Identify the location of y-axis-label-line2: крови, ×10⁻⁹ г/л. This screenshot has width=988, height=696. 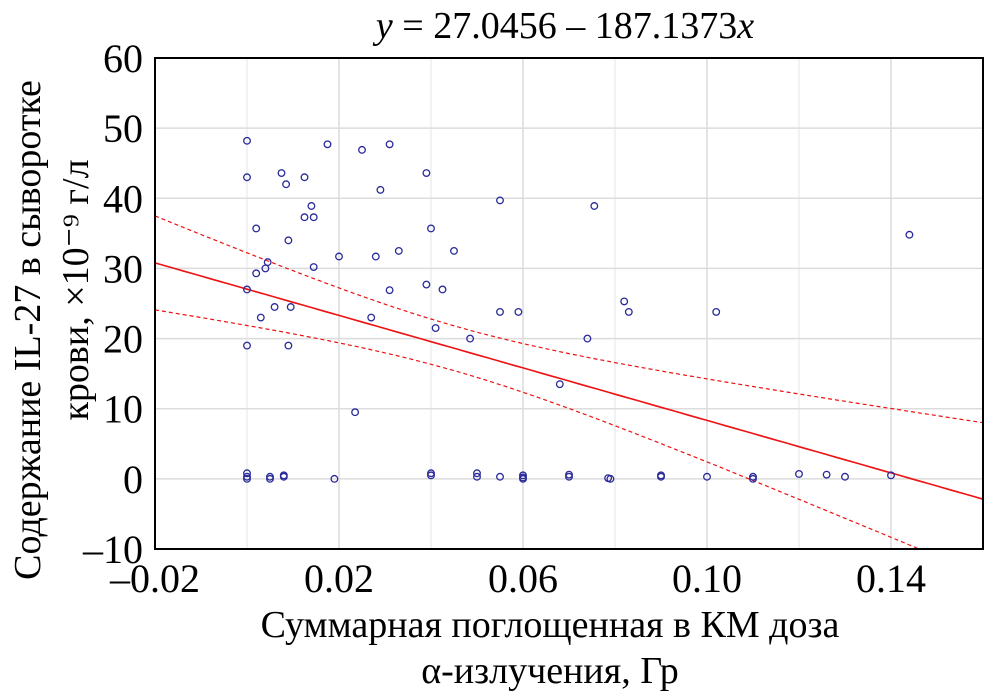
(76, 289).